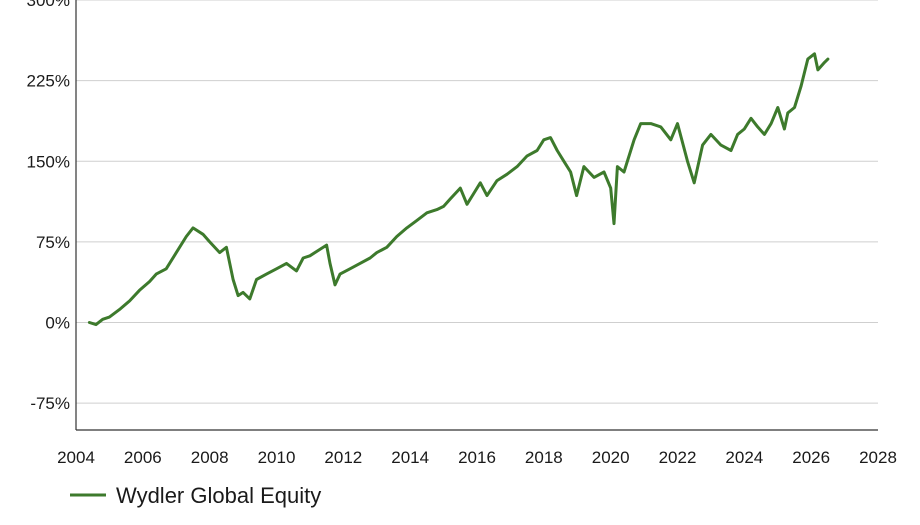  Describe the element at coordinates (48, 5) in the screenshot. I see `y-tick-label: 300%` at that location.